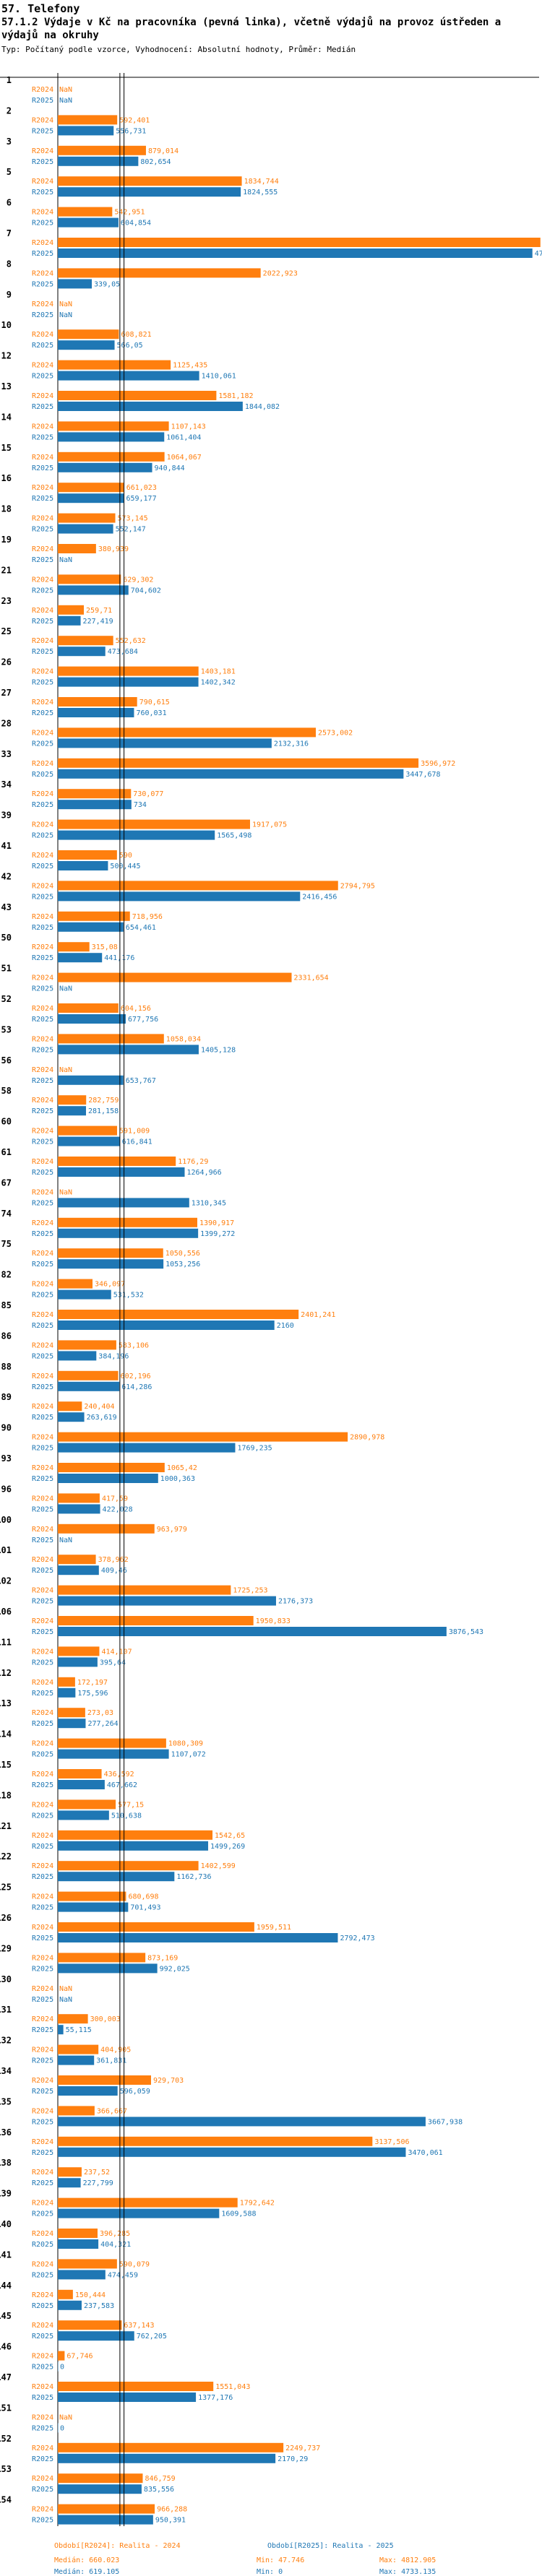 This screenshot has height=2576, width=542. I want to click on bar-r2025-value-label: 0, so click(62, 2428).